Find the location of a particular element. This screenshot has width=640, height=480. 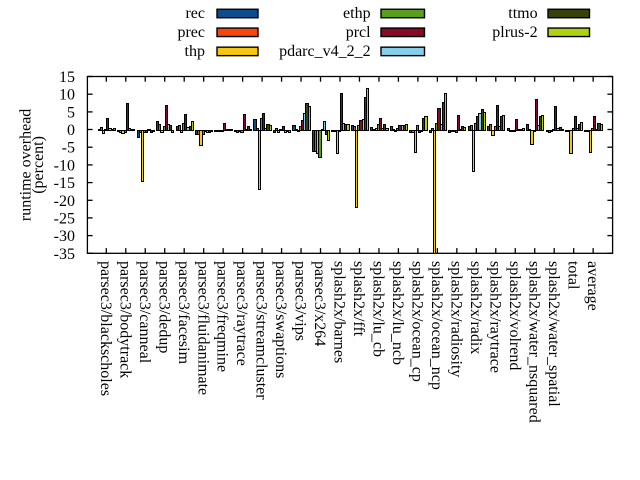

svg-text: plrus-2 is located at coordinates (514, 32).